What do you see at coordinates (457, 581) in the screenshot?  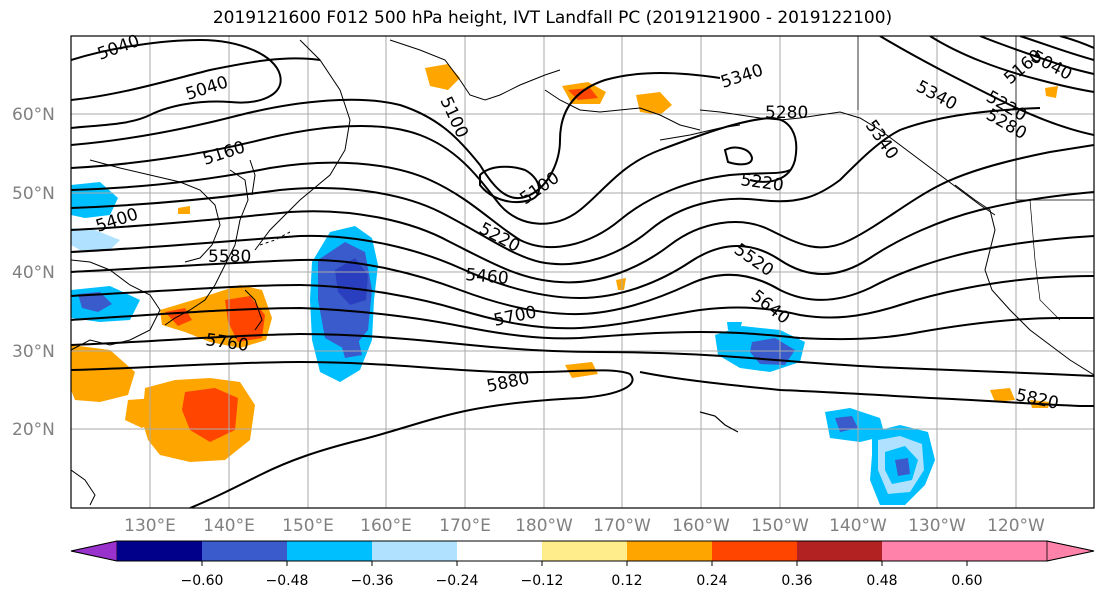 I see `colorbar-tick-3: −0.24` at bounding box center [457, 581].